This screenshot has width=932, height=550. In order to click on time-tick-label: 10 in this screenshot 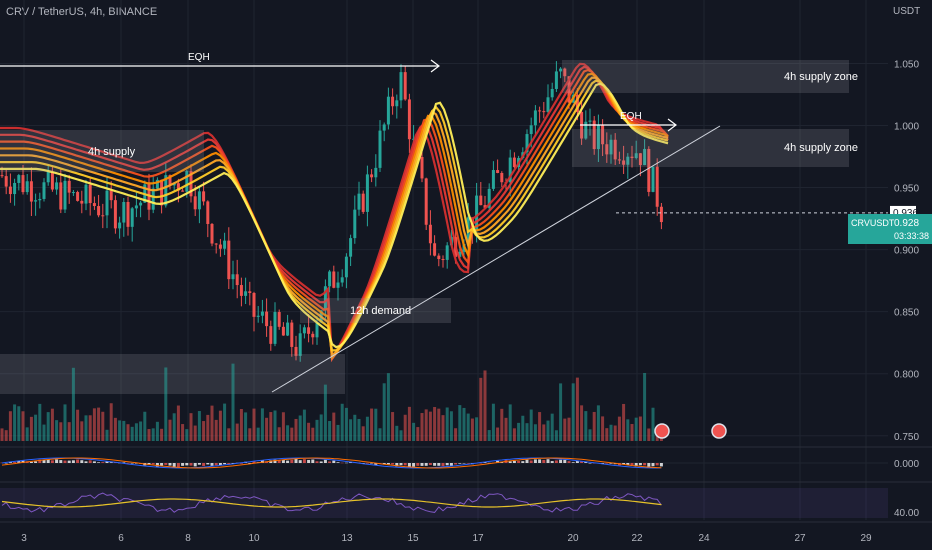, I will do `click(254, 538)`.